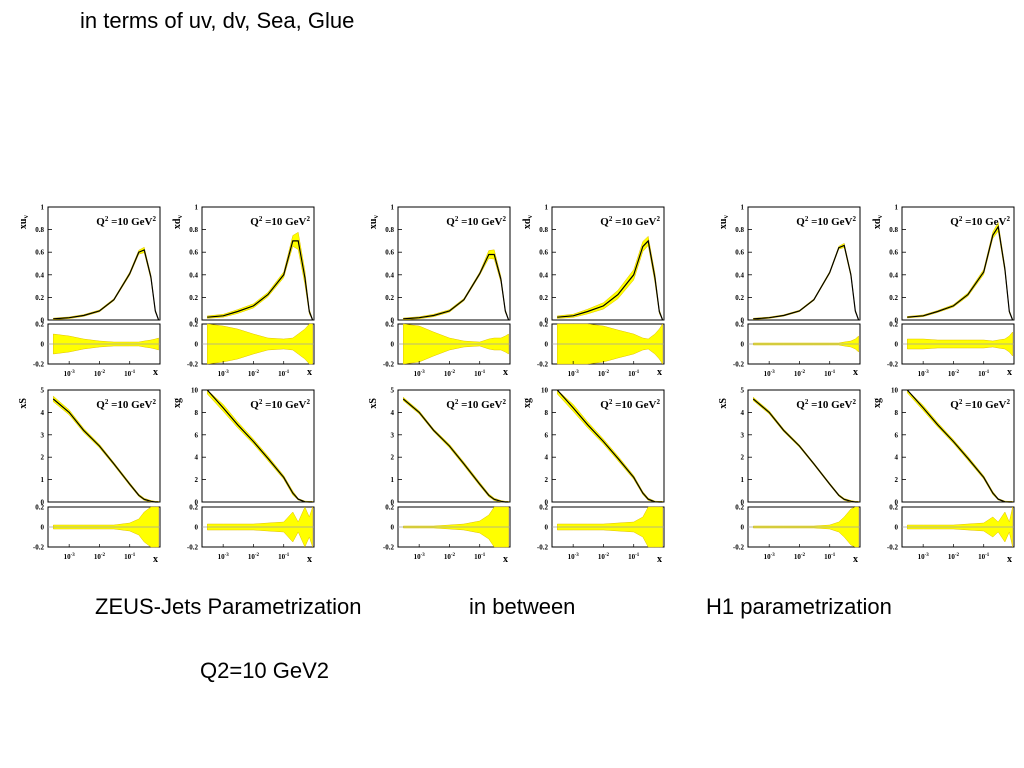 Image resolution: width=1024 pixels, height=768 pixels. I want to click on y-axis-label-sea: xS, so click(23, 403).